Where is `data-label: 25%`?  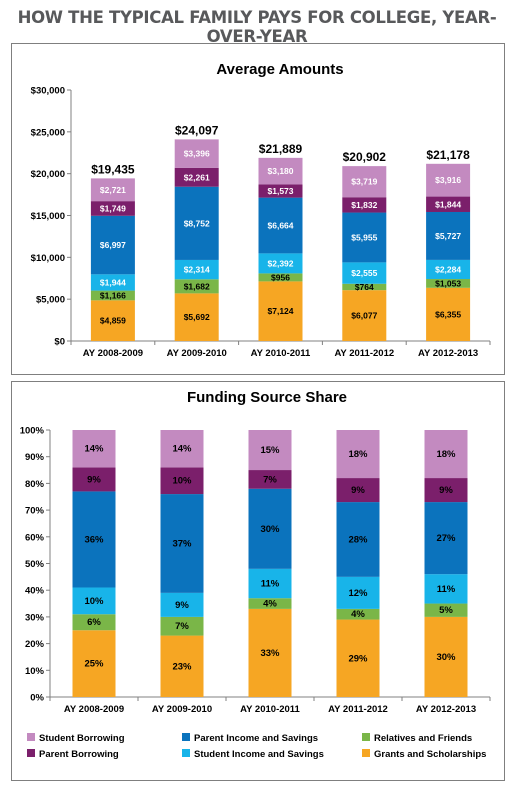
data-label: 25% is located at coordinates (94, 664).